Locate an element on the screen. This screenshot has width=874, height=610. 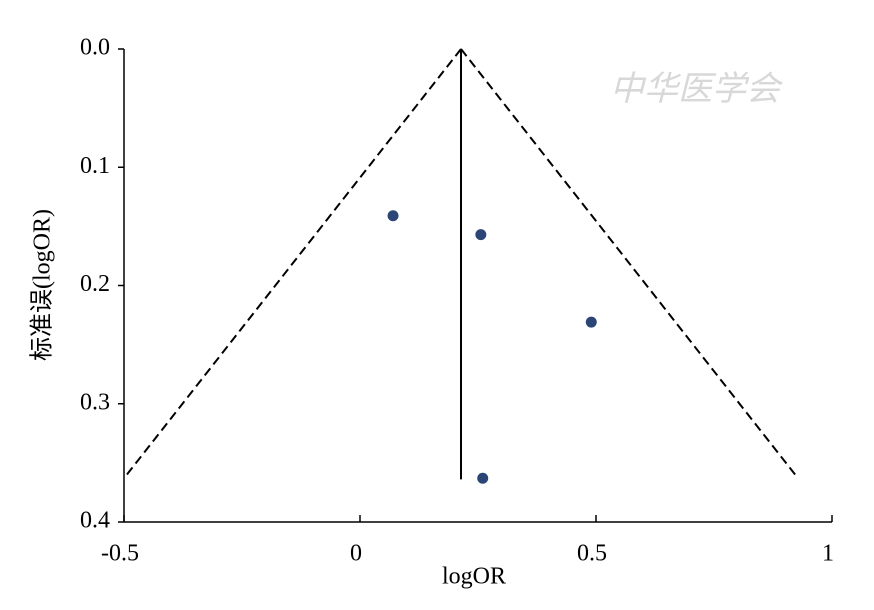
y-tick-label: 0.4 is located at coordinates (95, 521).